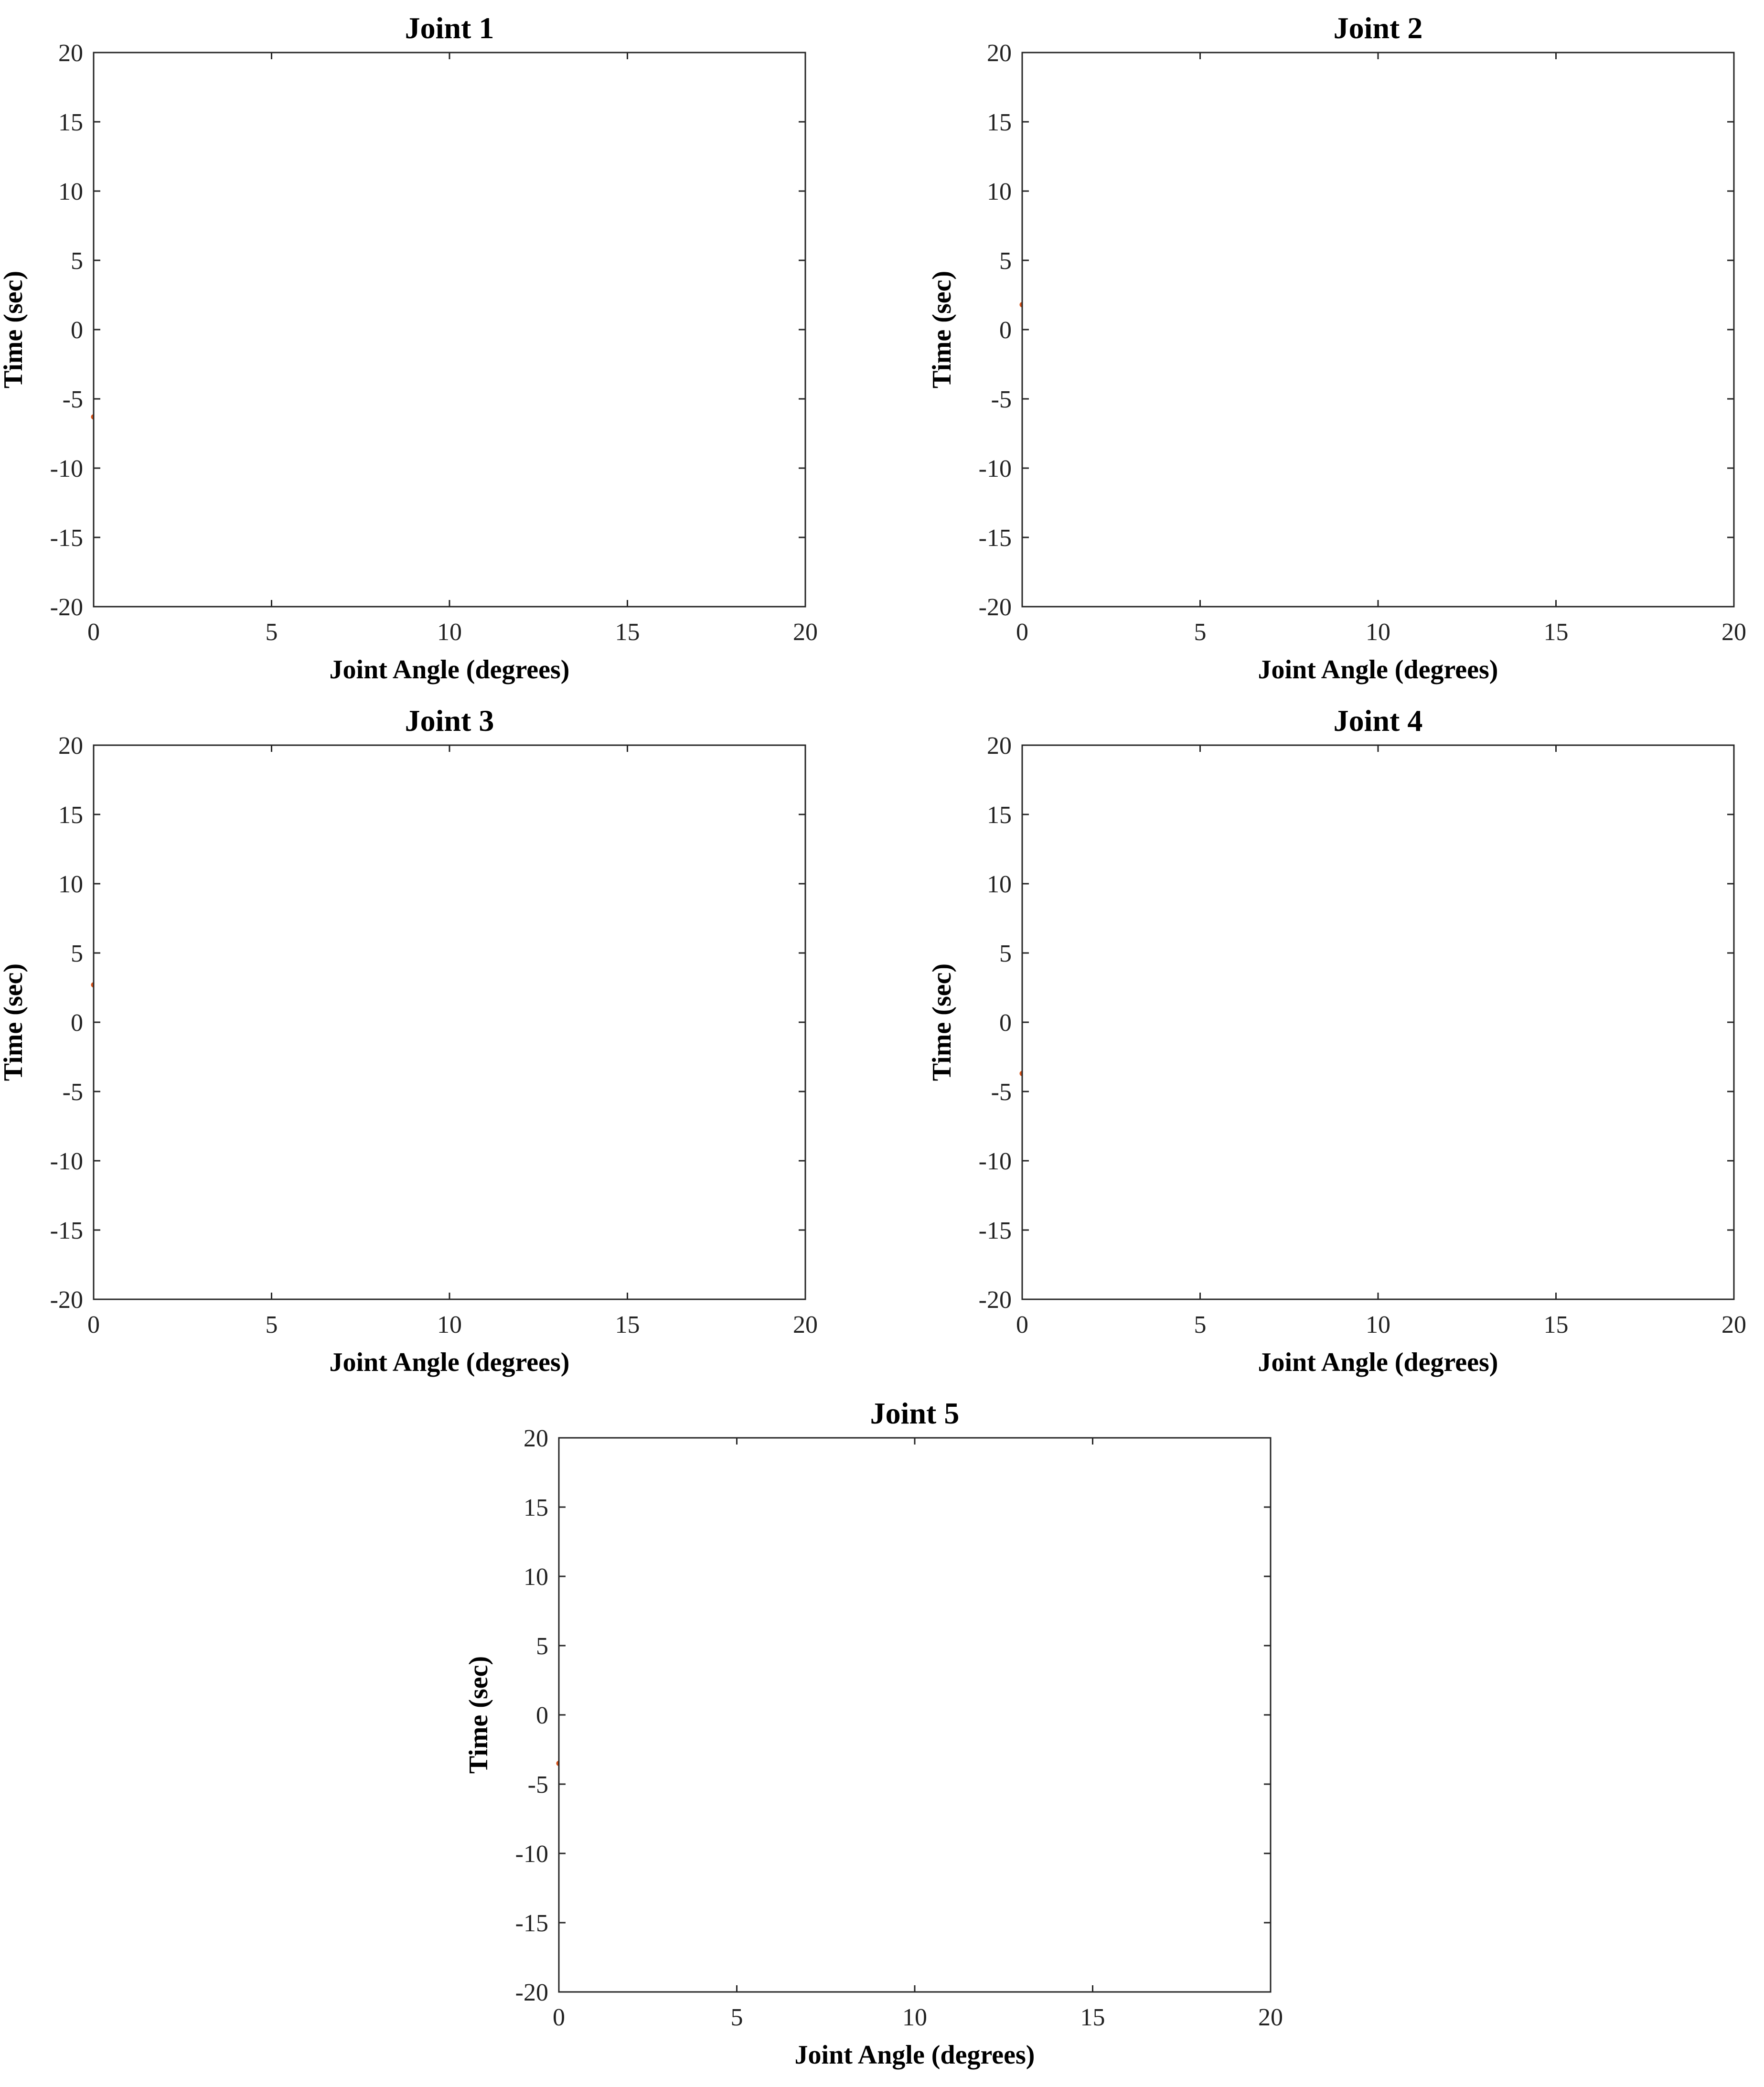 Image resolution: width=1764 pixels, height=2087 pixels. What do you see at coordinates (70, 885) in the screenshot?
I see `y-tick-label-3-6: 10` at bounding box center [70, 885].